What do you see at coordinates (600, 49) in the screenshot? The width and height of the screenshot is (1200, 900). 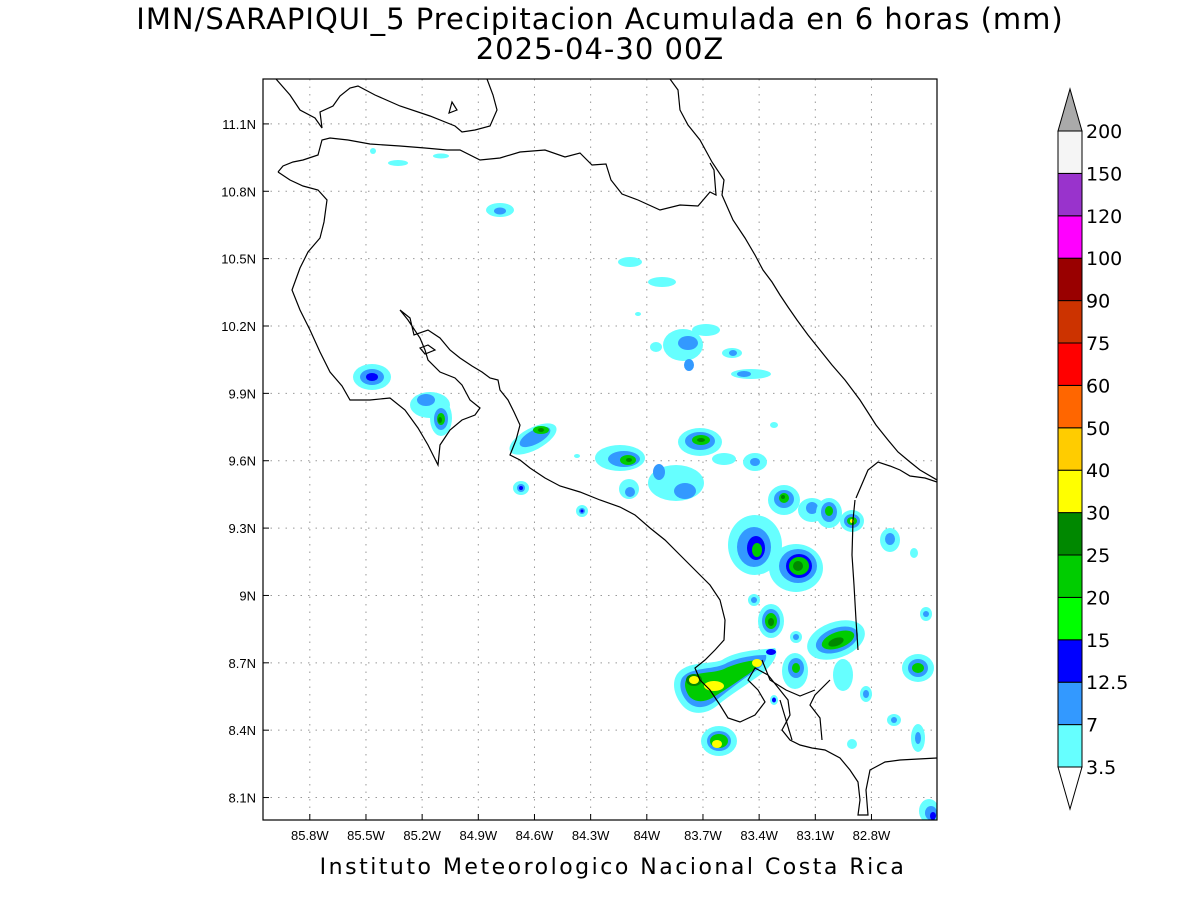 I see `map-subtitle-date: 2025-04-30 00Z` at bounding box center [600, 49].